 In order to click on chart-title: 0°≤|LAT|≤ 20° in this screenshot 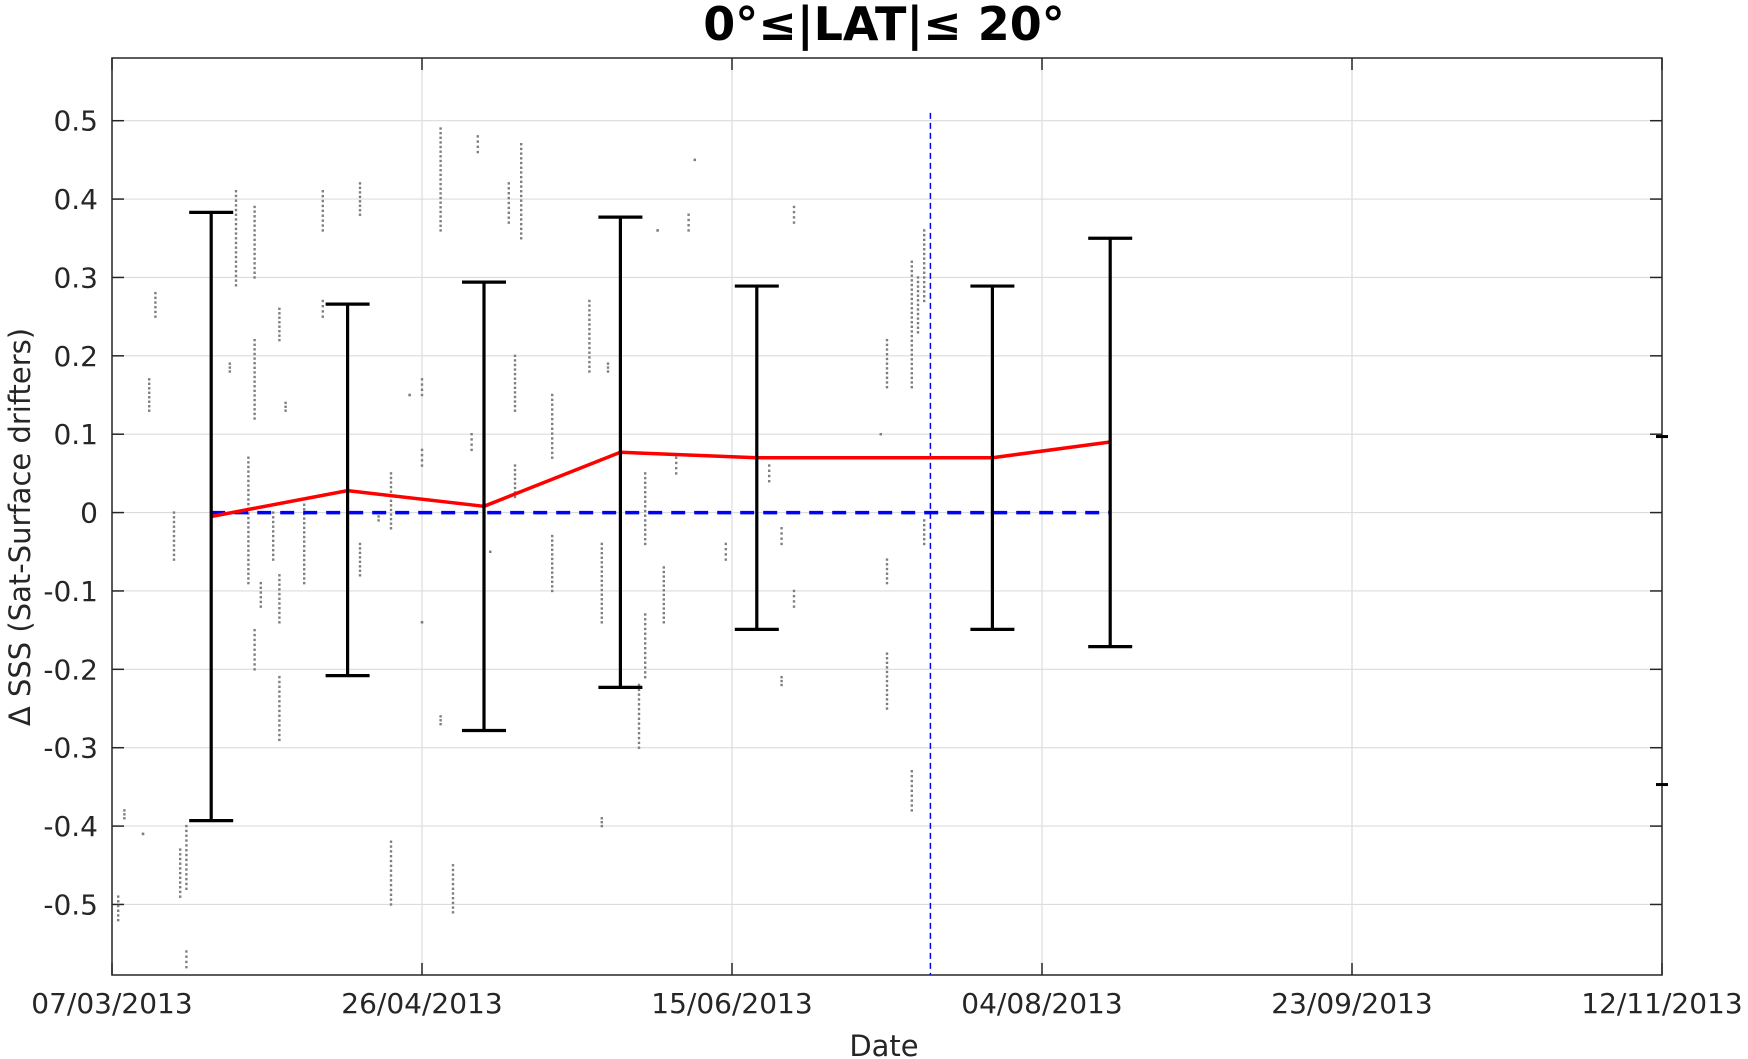, I will do `click(883, 26)`.